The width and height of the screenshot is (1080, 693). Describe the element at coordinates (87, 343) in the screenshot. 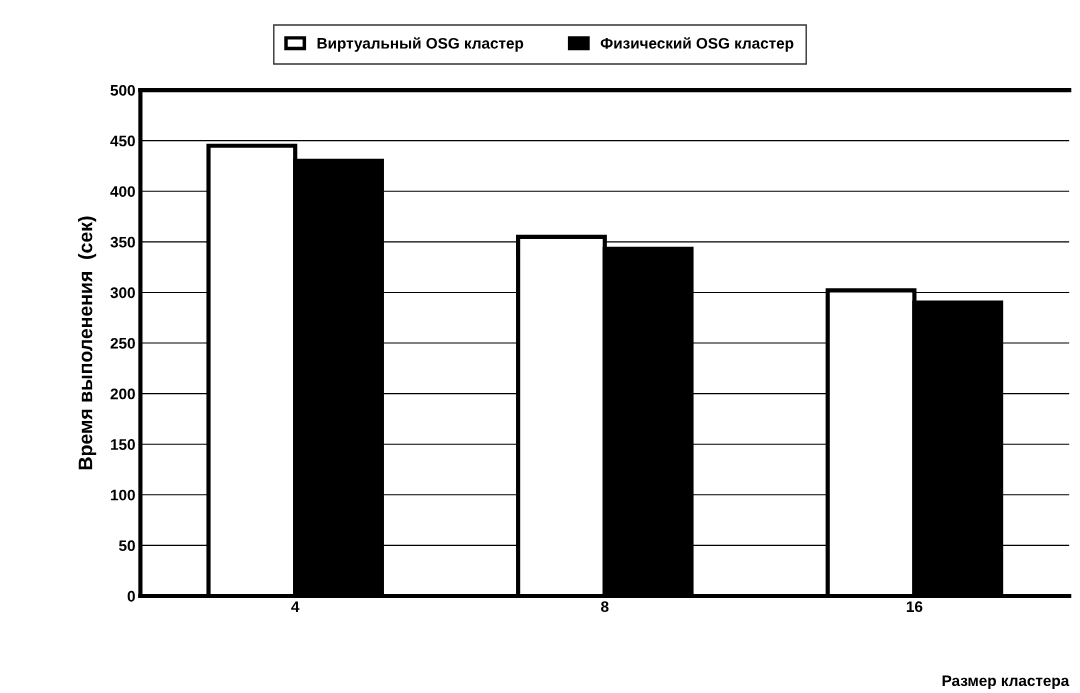

I see `y-axis-title: Время выполенения (сек)` at that location.